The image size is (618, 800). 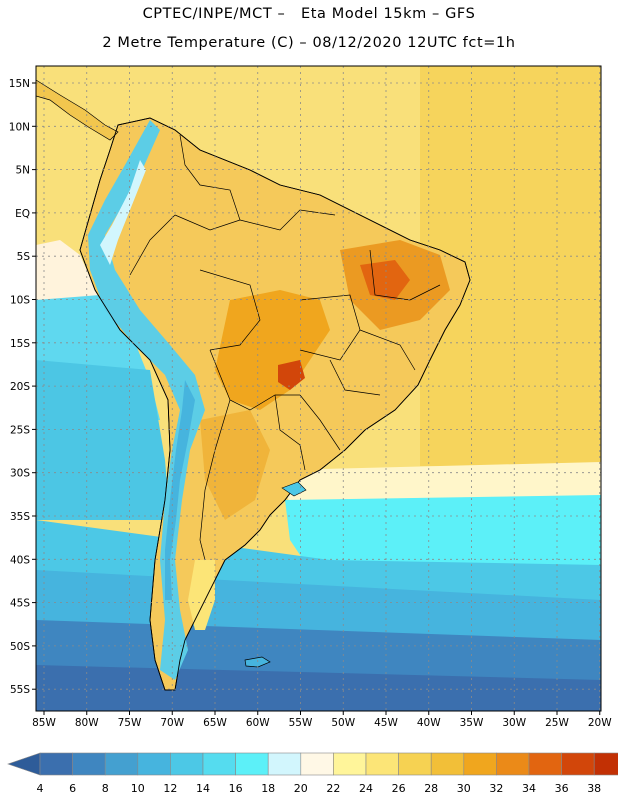 I want to click on lat-tick-label: 45S, so click(x=20, y=604).